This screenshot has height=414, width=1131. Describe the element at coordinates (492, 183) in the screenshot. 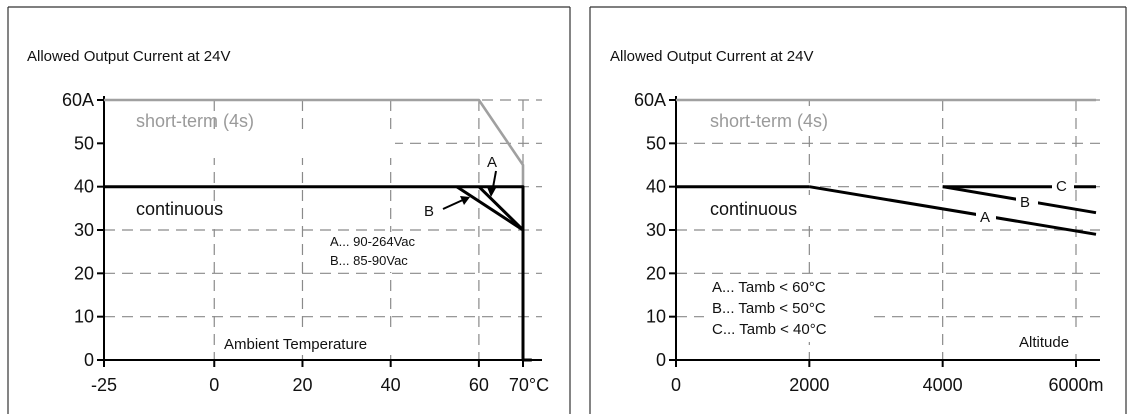

I see `arrow-a` at that location.